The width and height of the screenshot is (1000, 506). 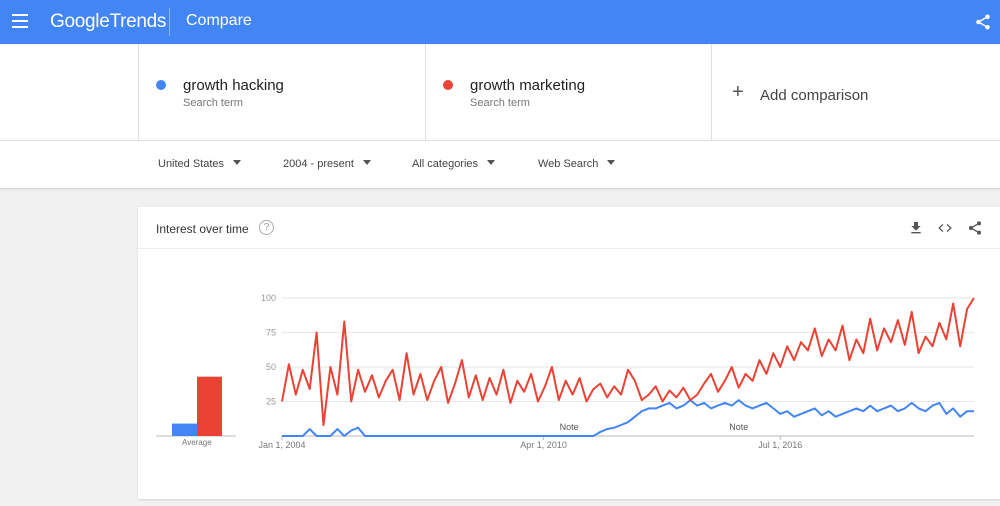 I want to click on filter-time-range: 2004 - present, so click(x=327, y=164).